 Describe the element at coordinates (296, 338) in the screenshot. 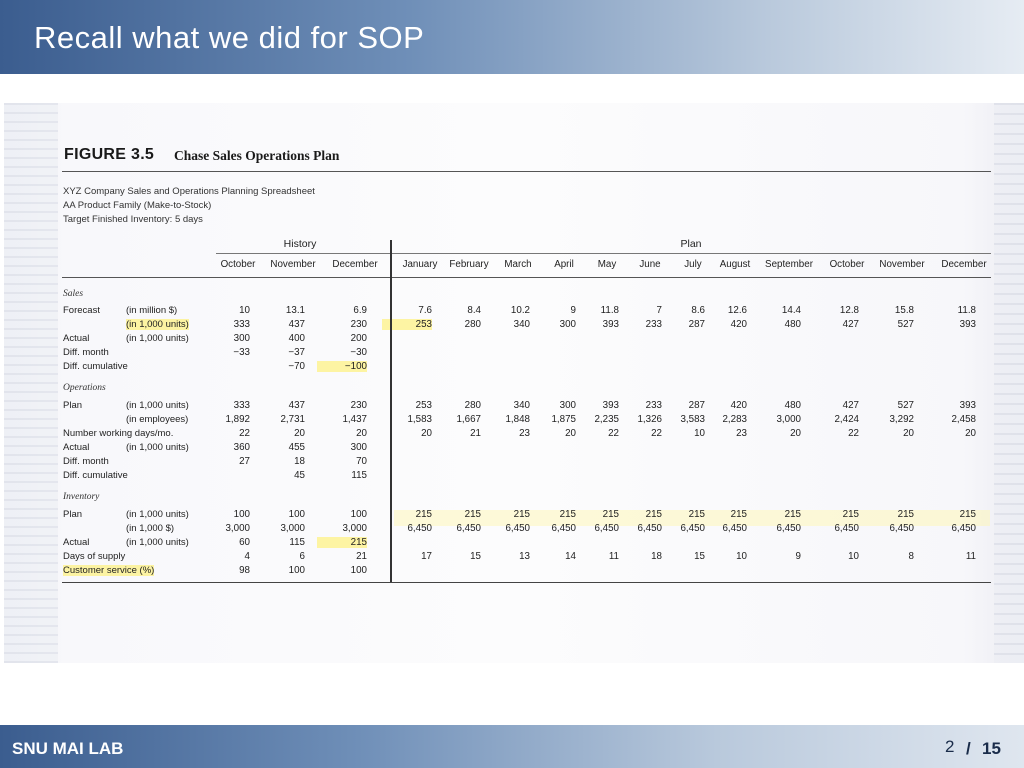

I see `table-cell: 400` at that location.